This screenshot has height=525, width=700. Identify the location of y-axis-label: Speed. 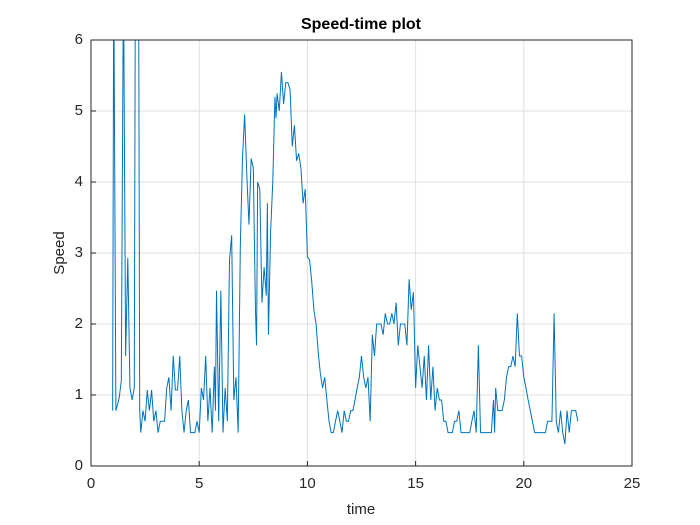
(59, 252).